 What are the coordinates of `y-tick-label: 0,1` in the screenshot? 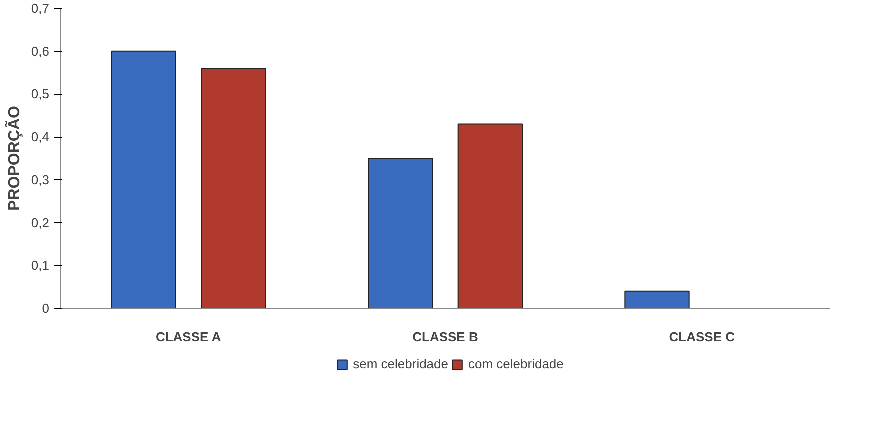 It's located at (40, 266).